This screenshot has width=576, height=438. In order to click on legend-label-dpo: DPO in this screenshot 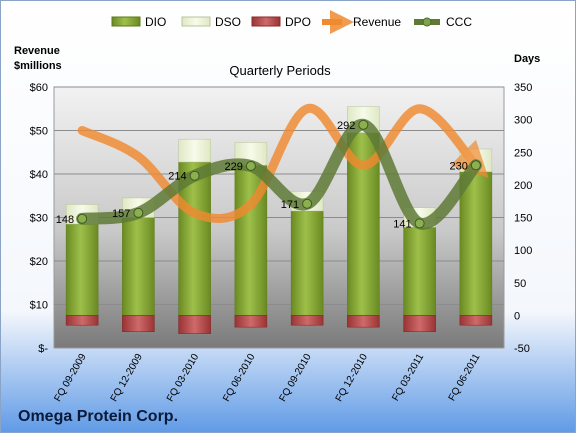, I will do `click(298, 22)`.